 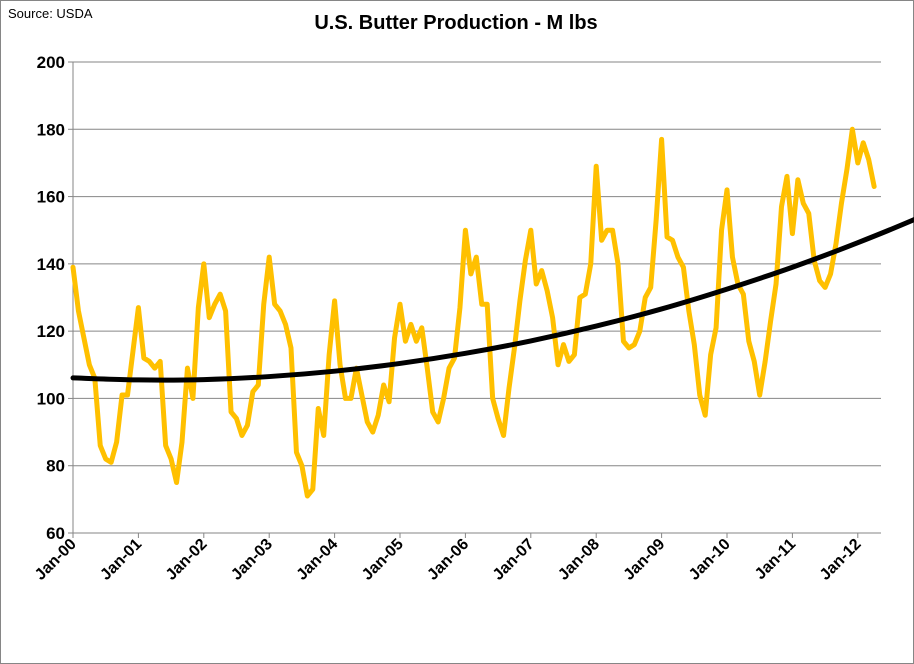 I want to click on x-tick-label: Jan-11, so click(x=775, y=559).